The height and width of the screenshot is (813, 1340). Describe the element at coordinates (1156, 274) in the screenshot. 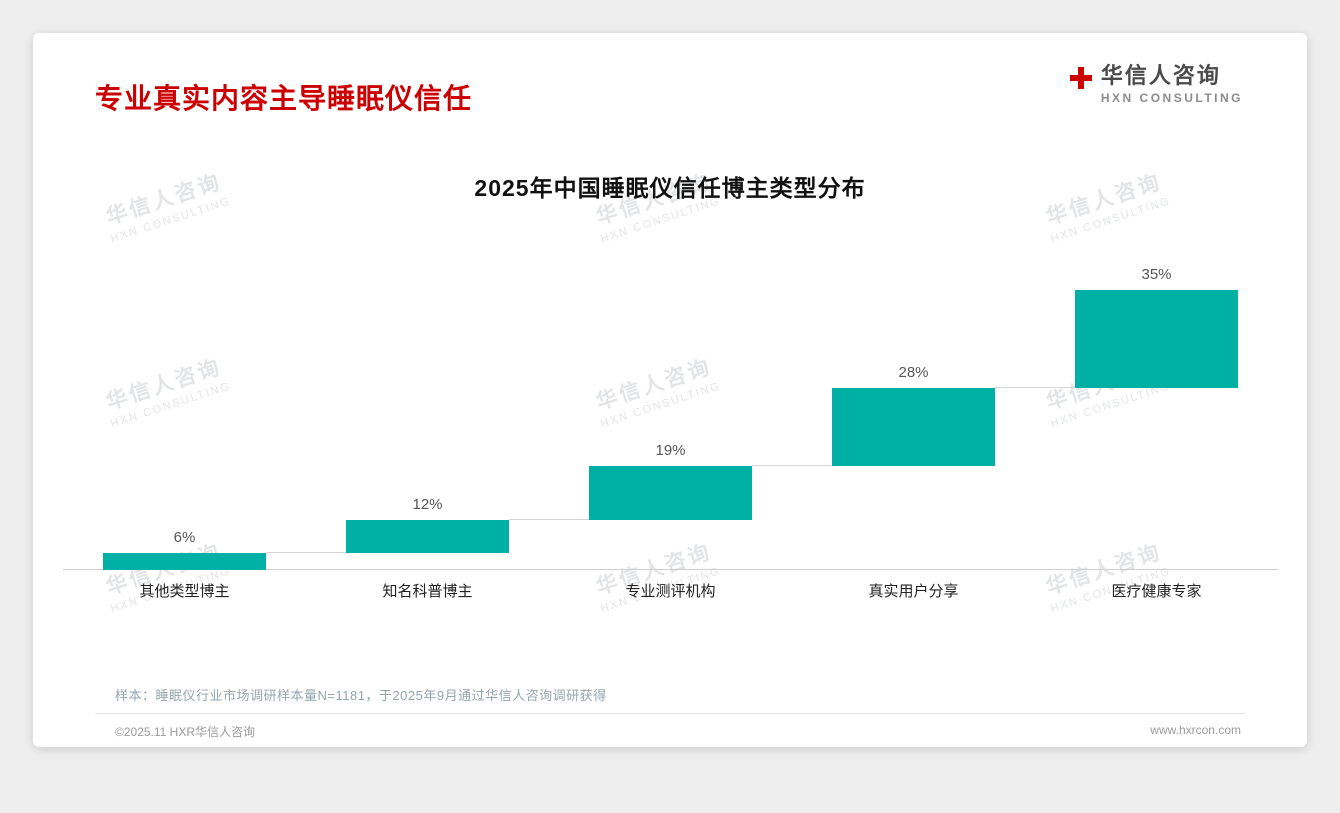

I see `bar-value-label: 35%` at that location.